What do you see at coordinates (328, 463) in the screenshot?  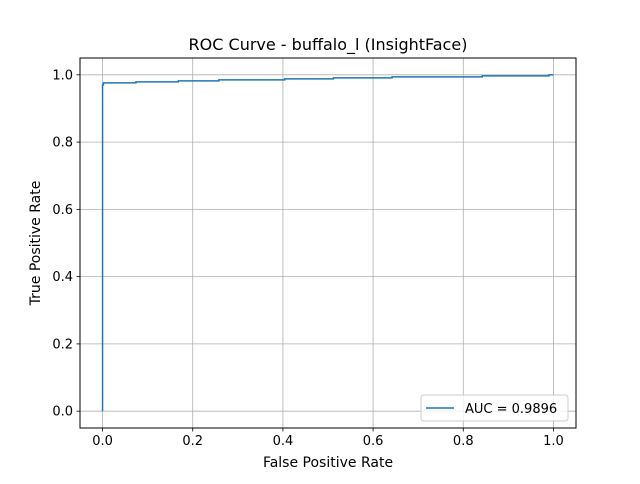 I see `x-axis-label: False Positive Rate` at bounding box center [328, 463].